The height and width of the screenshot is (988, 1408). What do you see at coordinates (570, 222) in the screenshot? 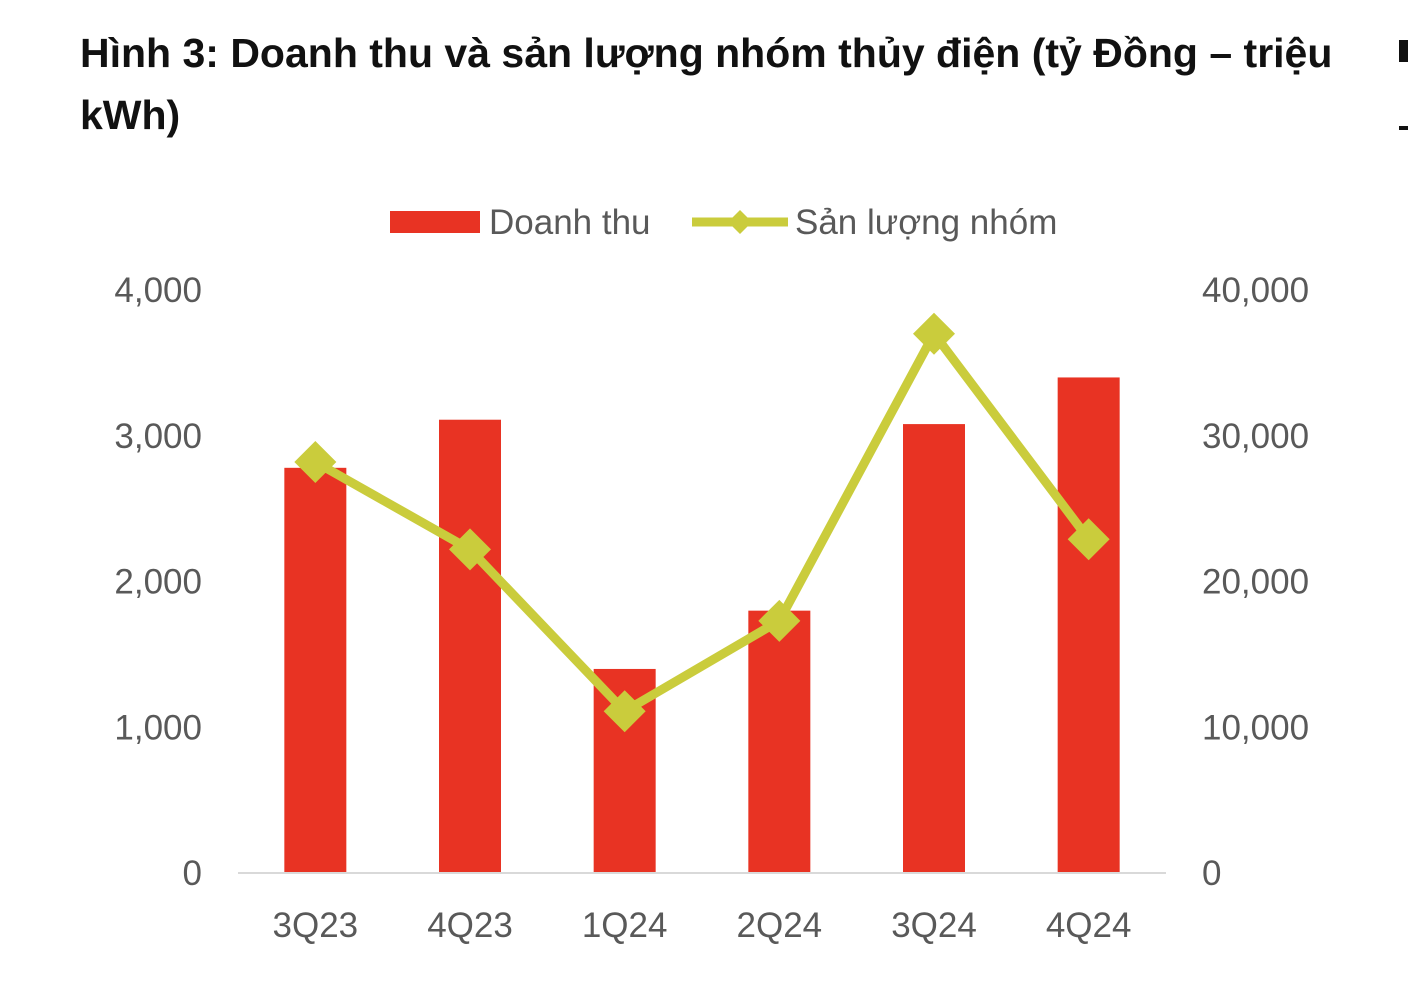
I see `legend-label-doanh-thu: Doanh thu` at bounding box center [570, 222].